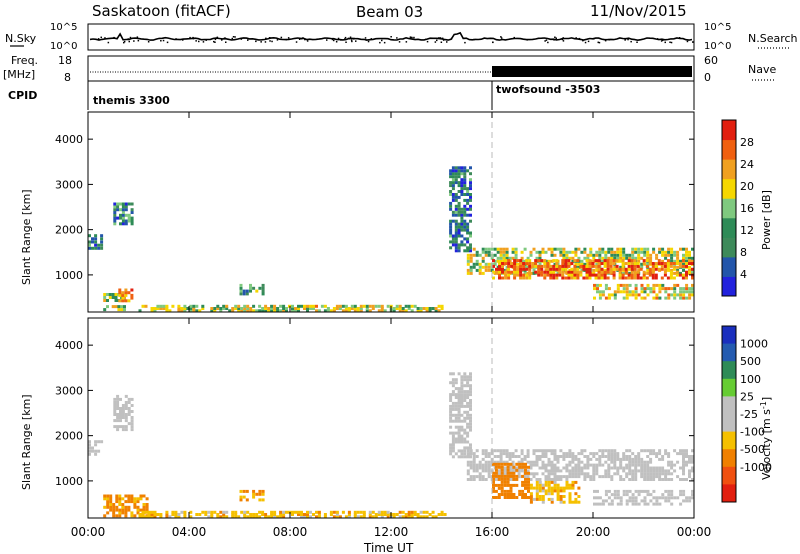 The width and height of the screenshot is (800, 554). Describe the element at coordinates (773, 38) in the screenshot. I see `noise-right-label: N.Search` at that location.